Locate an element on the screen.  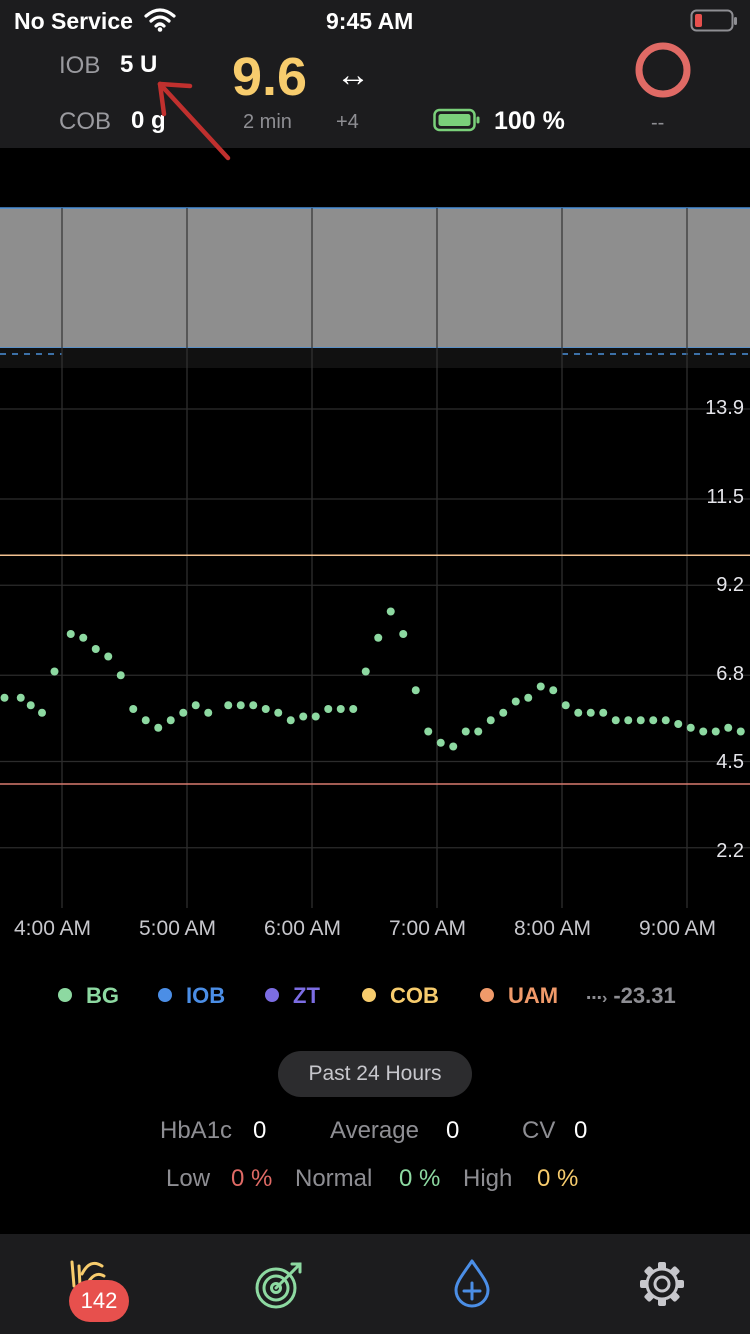
x-tick-label: 6:00 AM is located at coordinates (303, 928).